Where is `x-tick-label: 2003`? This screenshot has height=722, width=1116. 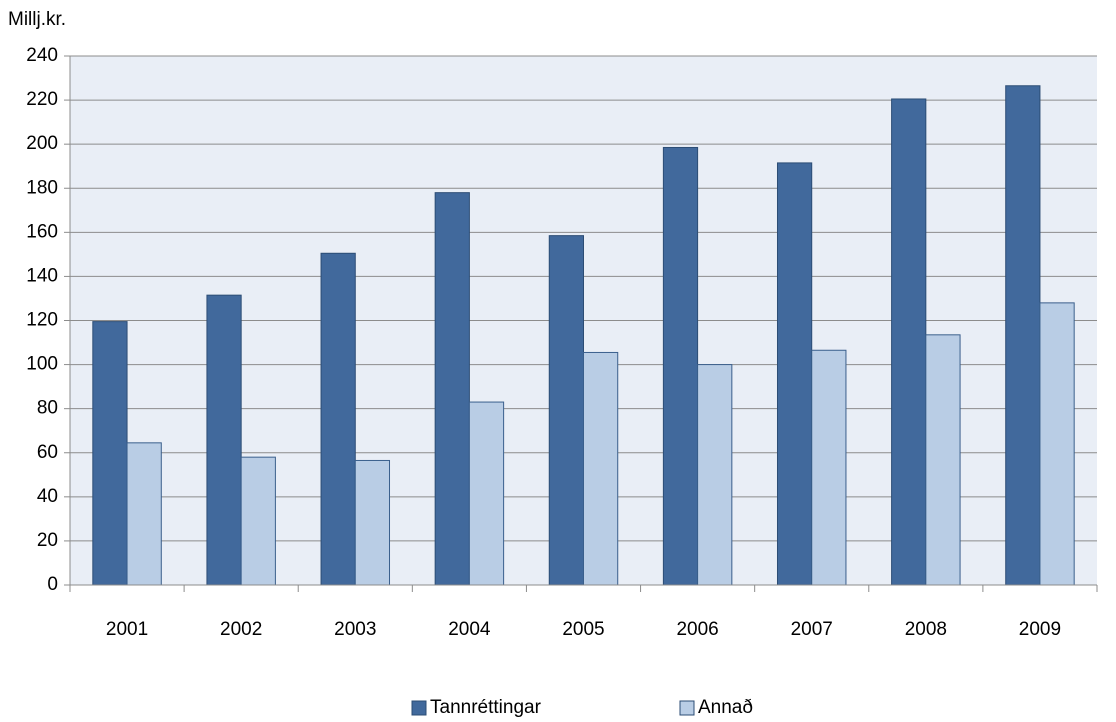
x-tick-label: 2003 is located at coordinates (355, 629).